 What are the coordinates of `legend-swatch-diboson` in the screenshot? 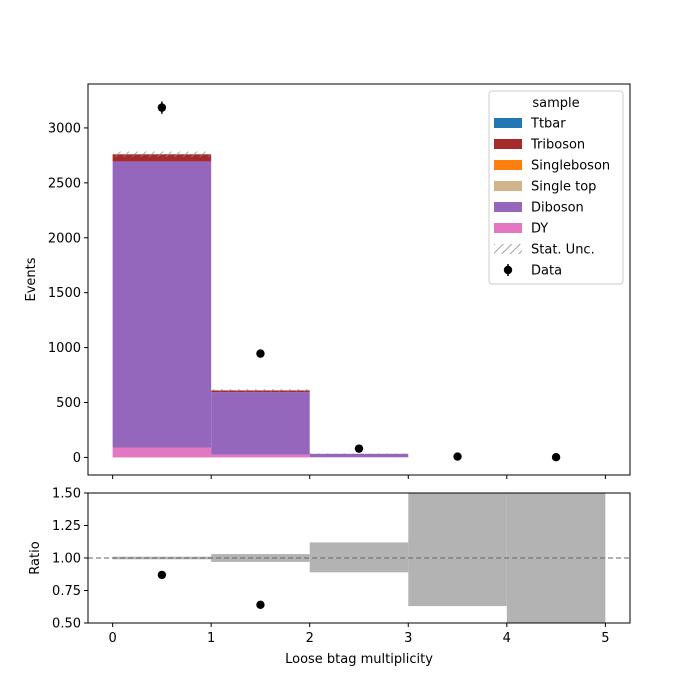 It's located at (508, 207).